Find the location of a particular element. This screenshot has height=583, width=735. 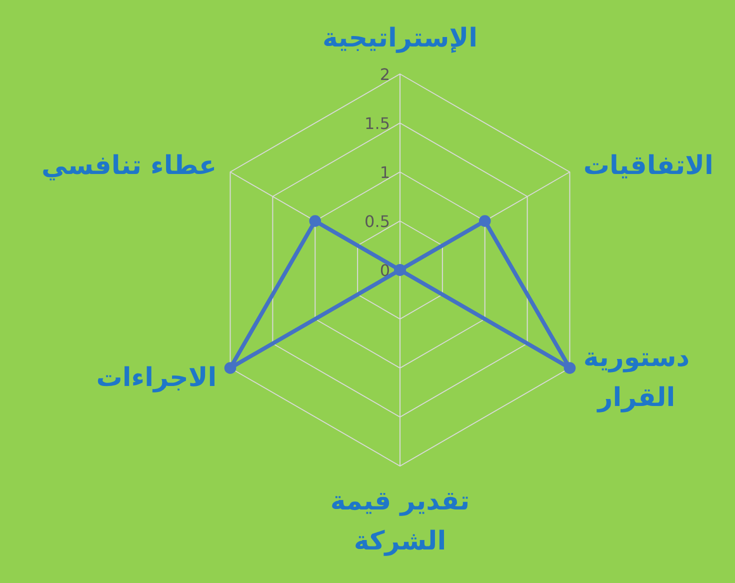

spoke-label: دستورية القرار is located at coordinates (636, 377).